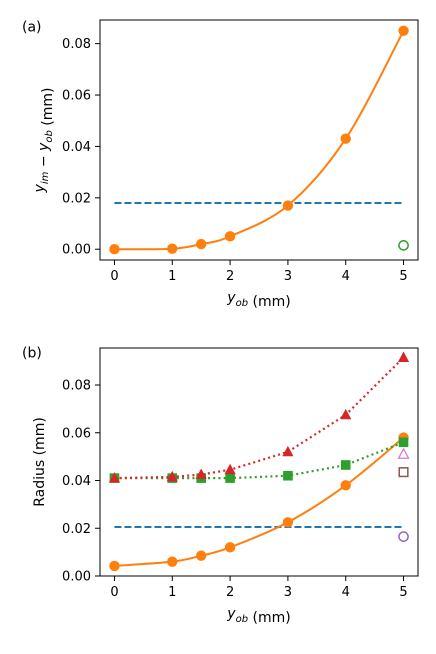 This screenshot has height=654, width=436. What do you see at coordinates (32, 354) in the screenshot?
I see `panel-label: (b)` at bounding box center [32, 354].